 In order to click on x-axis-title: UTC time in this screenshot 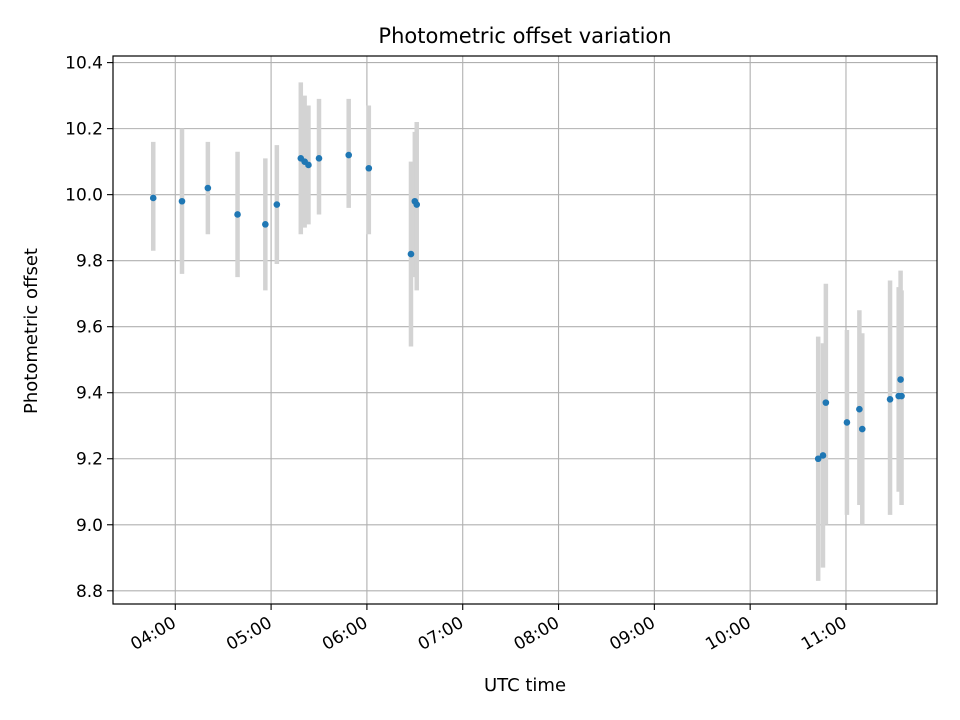, I will do `click(525, 685)`.